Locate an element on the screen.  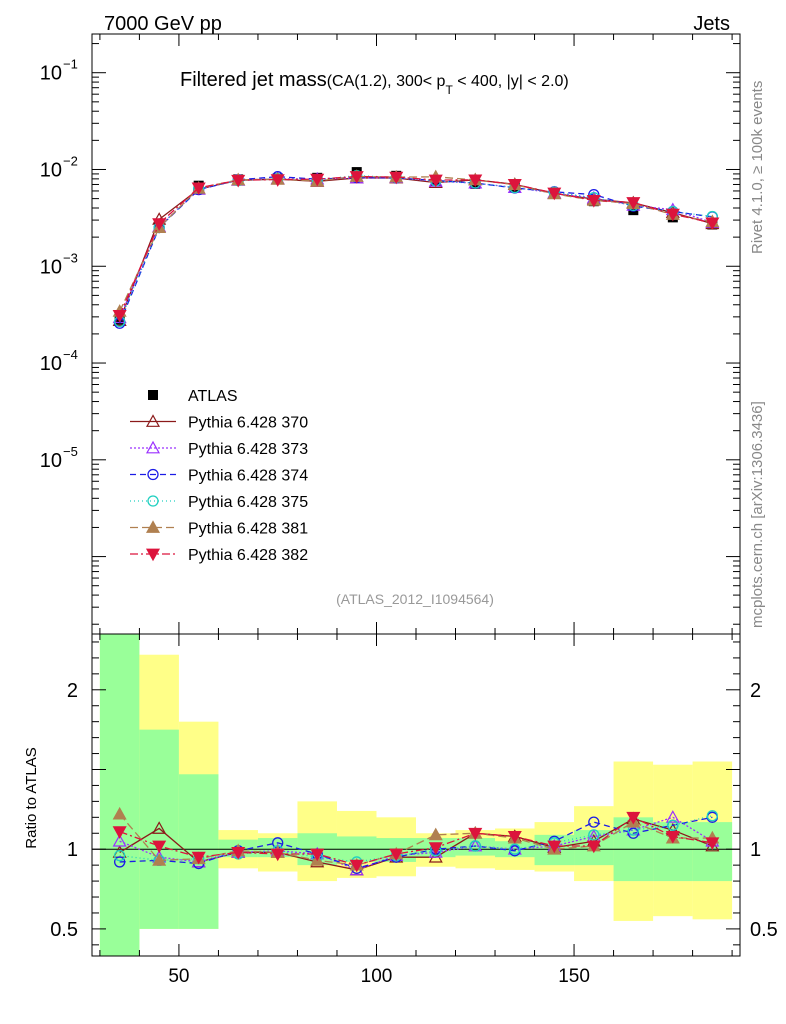
legend-marker-p375 is located at coordinates (153, 501).